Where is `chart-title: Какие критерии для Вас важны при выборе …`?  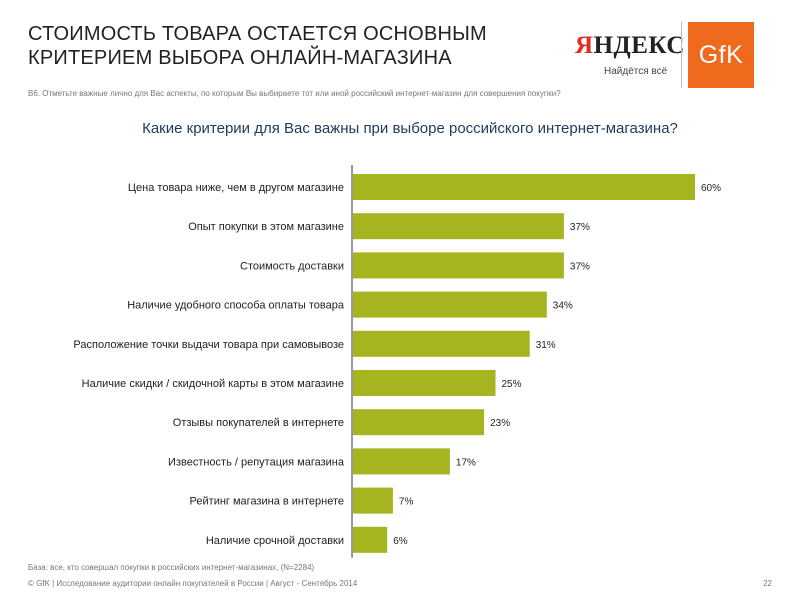 chart-title: Какие критерии для Вас важны при выборе … is located at coordinates (410, 128).